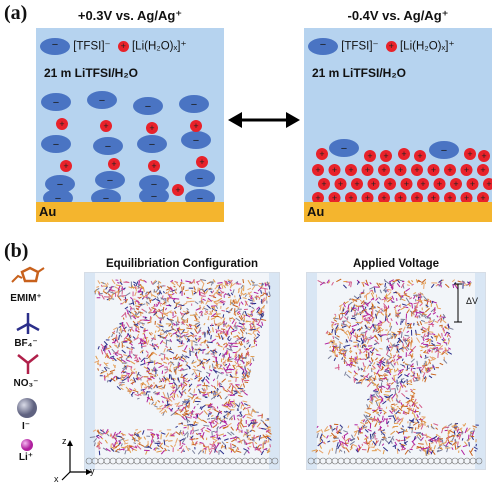  What do you see at coordinates (16, 13) in the screenshot?
I see `panel-a-label: (a)` at bounding box center [16, 13].